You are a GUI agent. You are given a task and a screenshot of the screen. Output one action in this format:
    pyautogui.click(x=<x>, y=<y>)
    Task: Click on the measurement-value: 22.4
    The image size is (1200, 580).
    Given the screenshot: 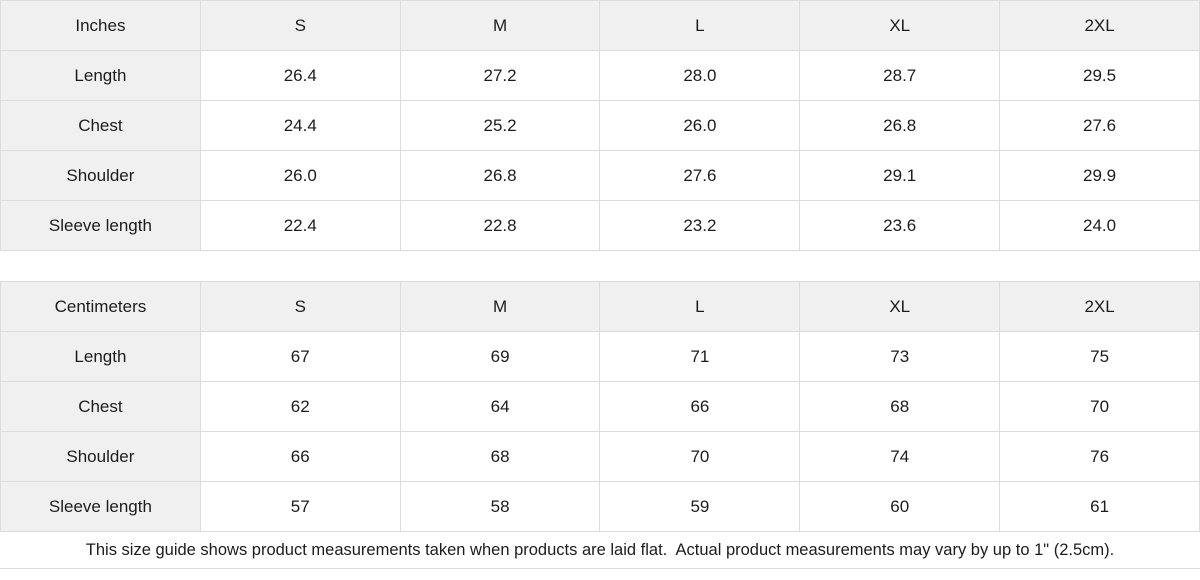 What is the action you would take?
    pyautogui.click(x=300, y=225)
    